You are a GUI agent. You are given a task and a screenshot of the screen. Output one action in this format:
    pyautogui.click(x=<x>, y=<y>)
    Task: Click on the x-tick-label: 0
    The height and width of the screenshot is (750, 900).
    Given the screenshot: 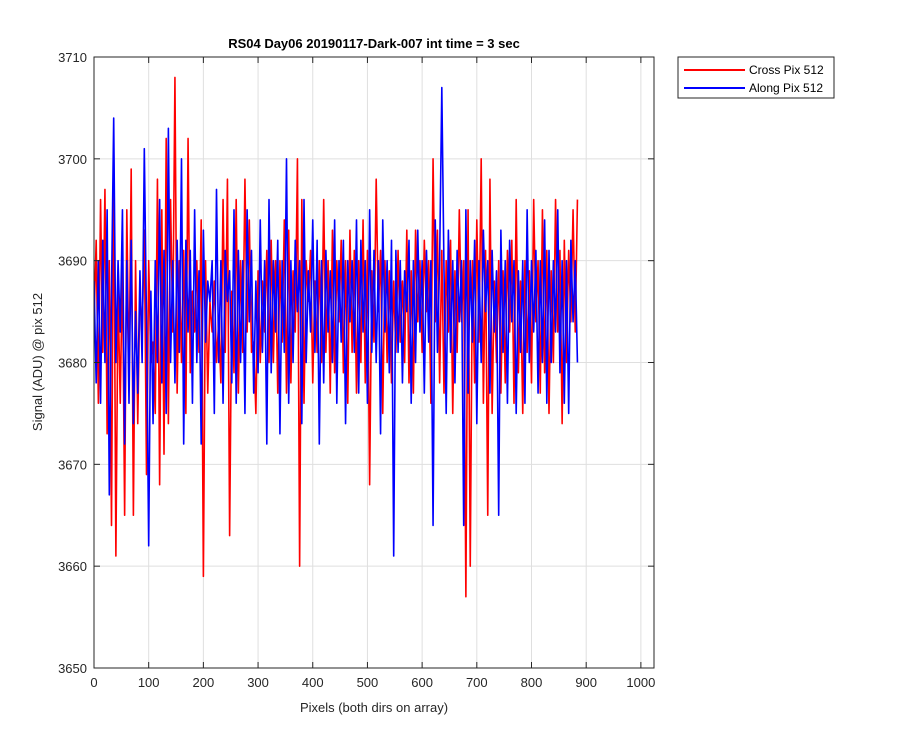 What is the action you would take?
    pyautogui.click(x=93, y=682)
    